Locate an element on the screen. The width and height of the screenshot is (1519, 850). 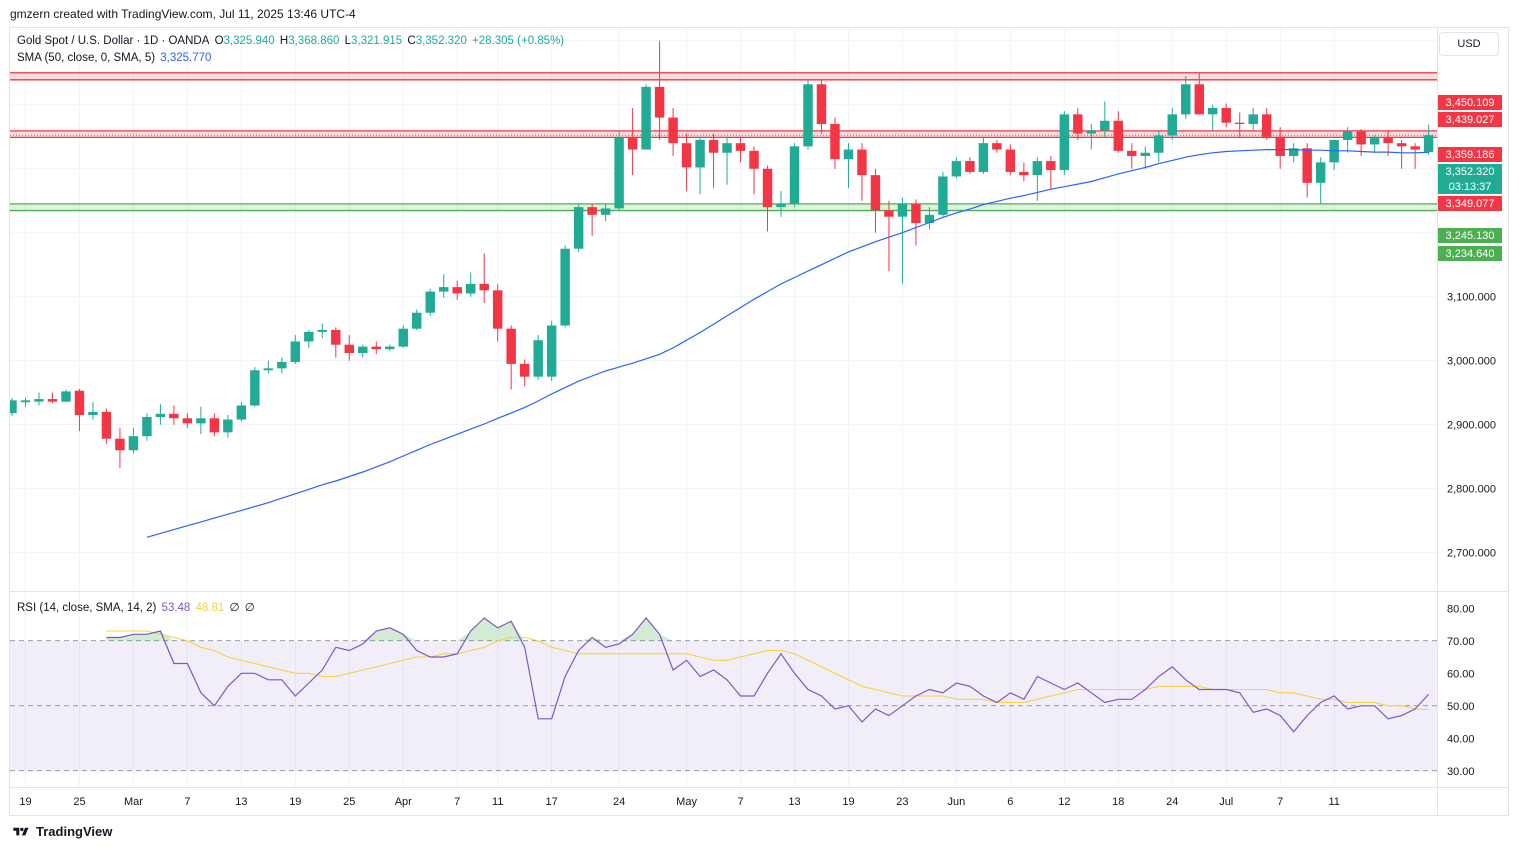
price-tag: 3,439.027 is located at coordinates (1470, 119).